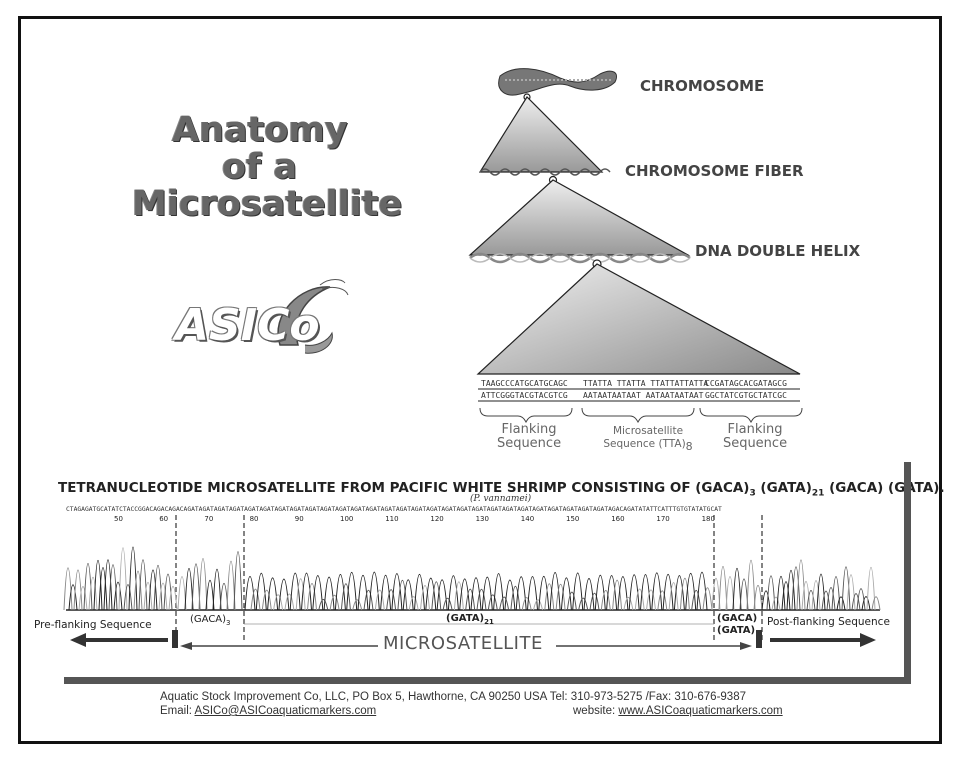 This screenshot has height=763, width=960. What do you see at coordinates (573, 519) in the screenshot?
I see `tick-label: 150` at bounding box center [573, 519].